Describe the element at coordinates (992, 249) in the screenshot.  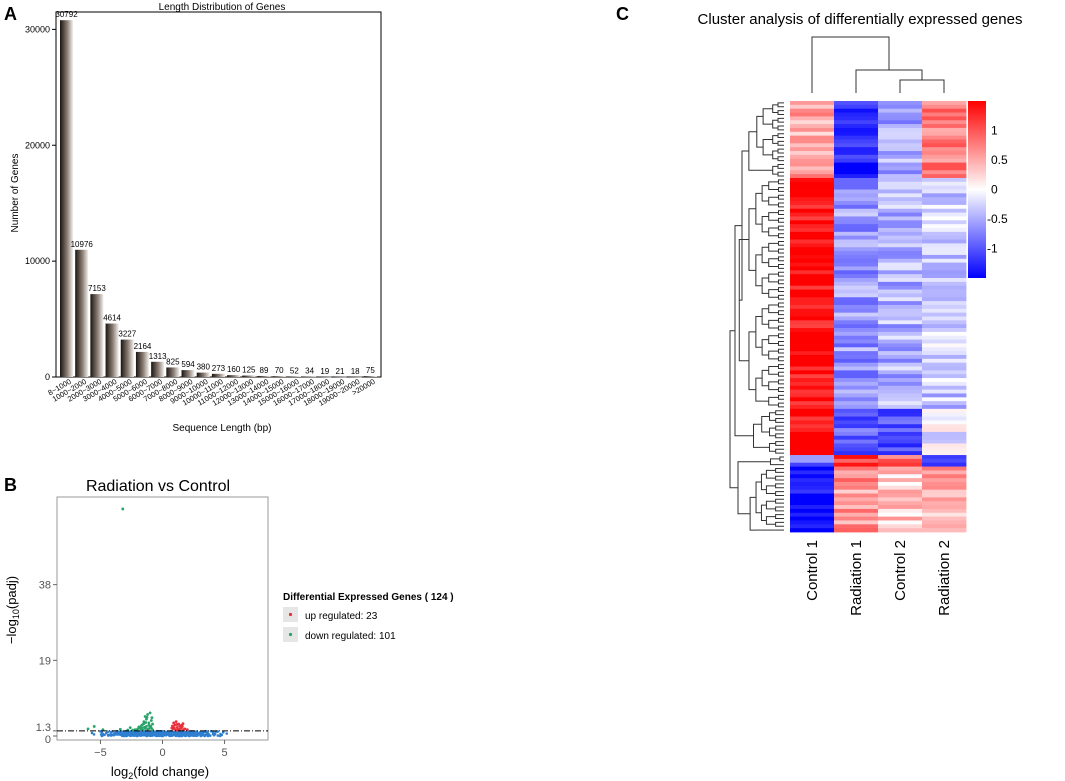
I see `colorbar-tick-label-4: -1` at that location.